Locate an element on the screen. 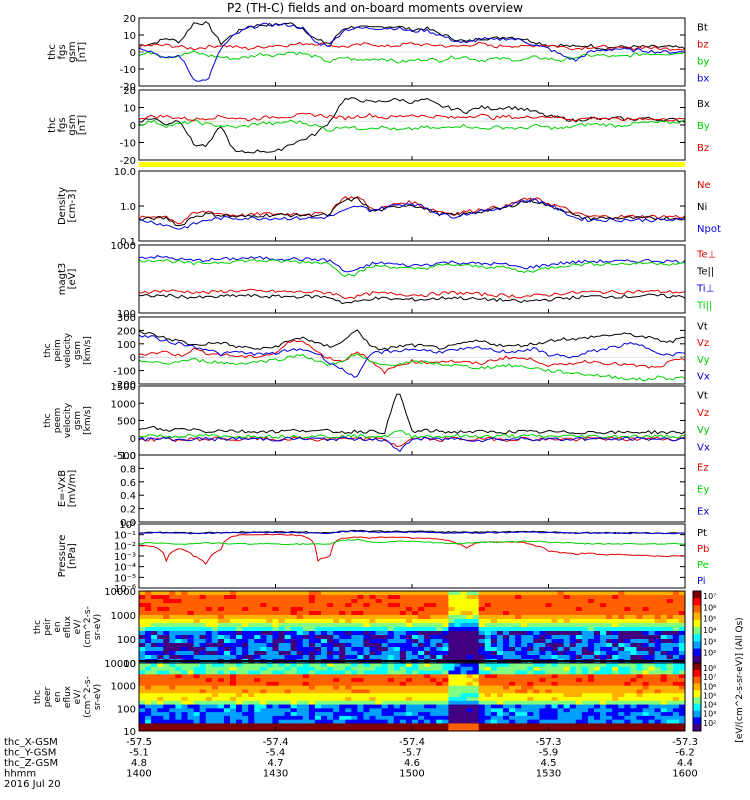 Image resolution: width=750 pixels, height=800 pixels. y-tick-label: 10.0 is located at coordinates (125, 172).